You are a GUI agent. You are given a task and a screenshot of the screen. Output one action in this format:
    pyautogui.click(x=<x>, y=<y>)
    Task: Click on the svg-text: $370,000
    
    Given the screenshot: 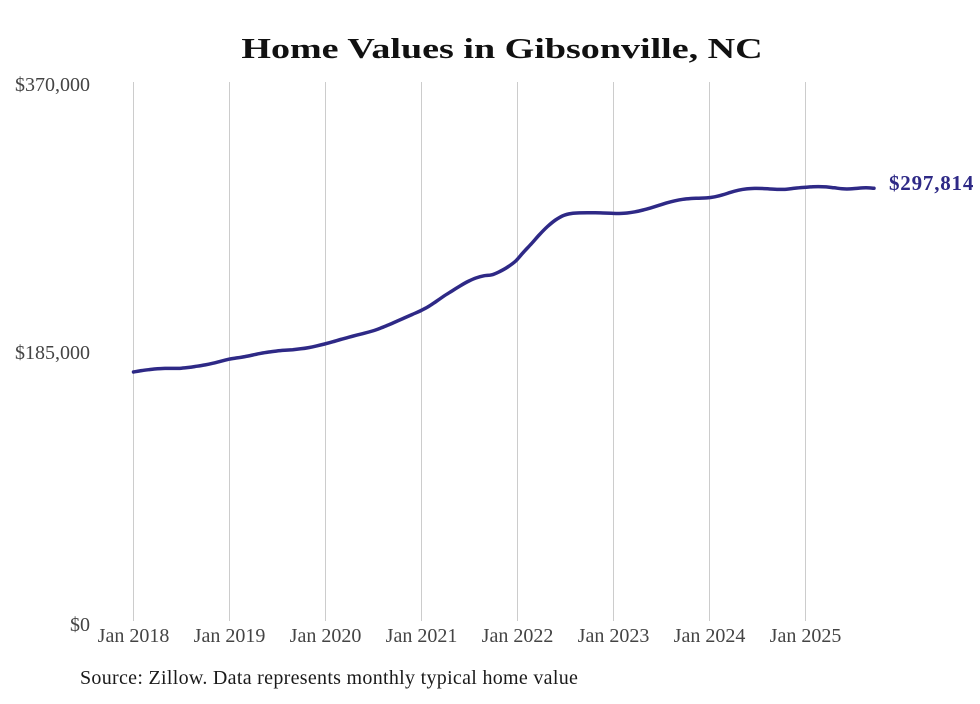 What is the action you would take?
    pyautogui.click(x=52, y=85)
    